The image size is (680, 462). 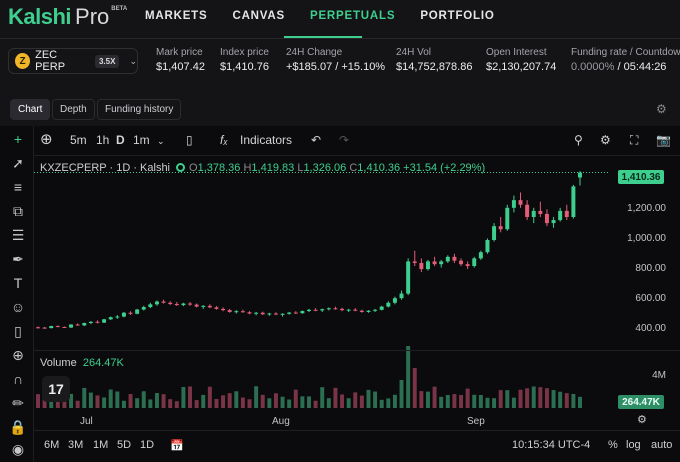 What do you see at coordinates (258, 16) in the screenshot?
I see `nav-canvas: CANVAS` at bounding box center [258, 16].